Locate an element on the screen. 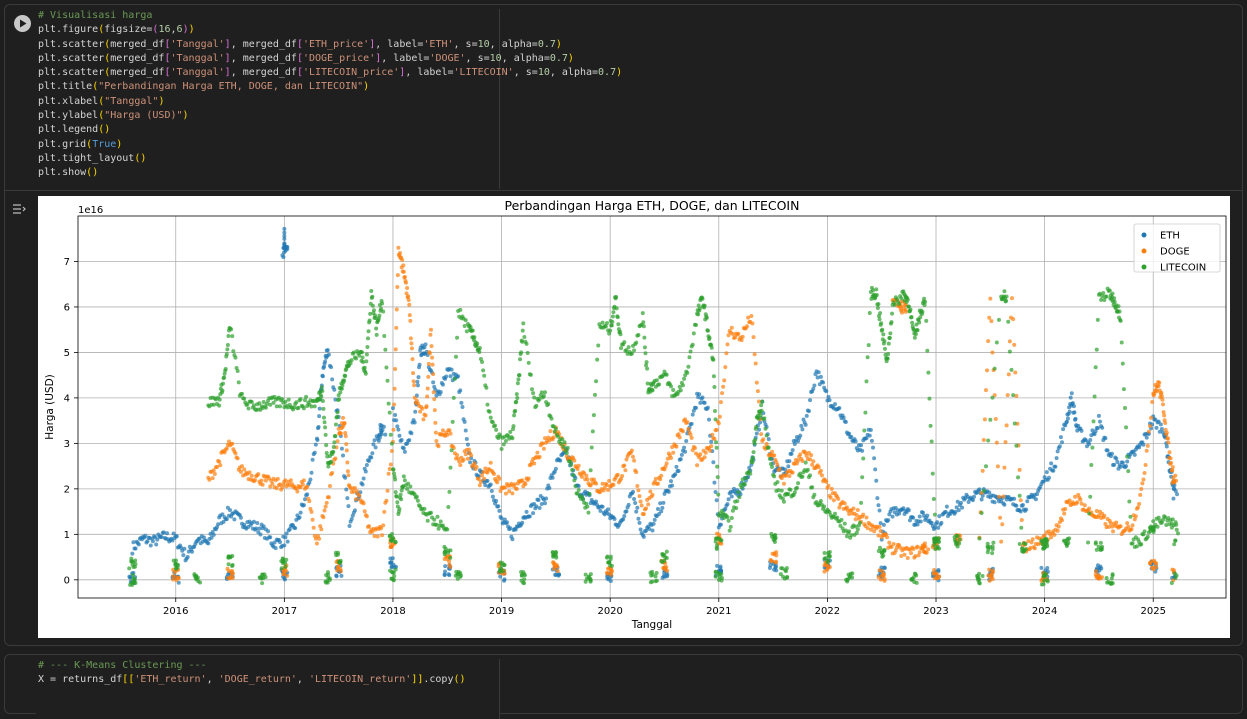 The image size is (1247, 719). code-line: plt.legend() is located at coordinates (74, 130).